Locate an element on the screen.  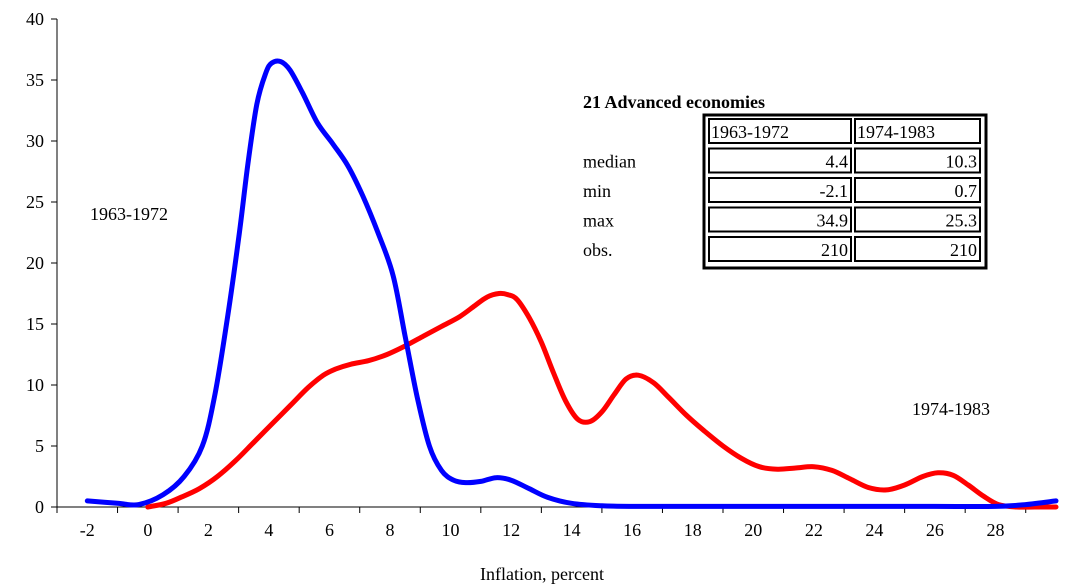
y-tick-label: 20 is located at coordinates (35, 263).